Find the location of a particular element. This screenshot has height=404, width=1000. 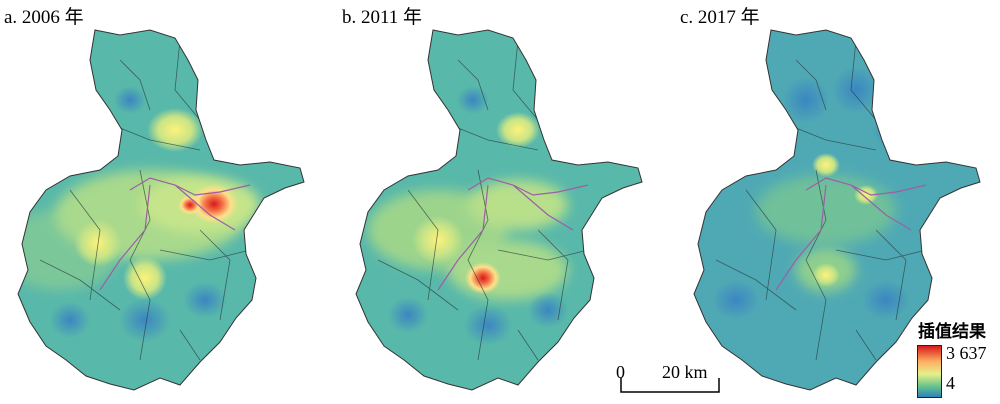

scale-zero-label: 0 is located at coordinates (620, 372).